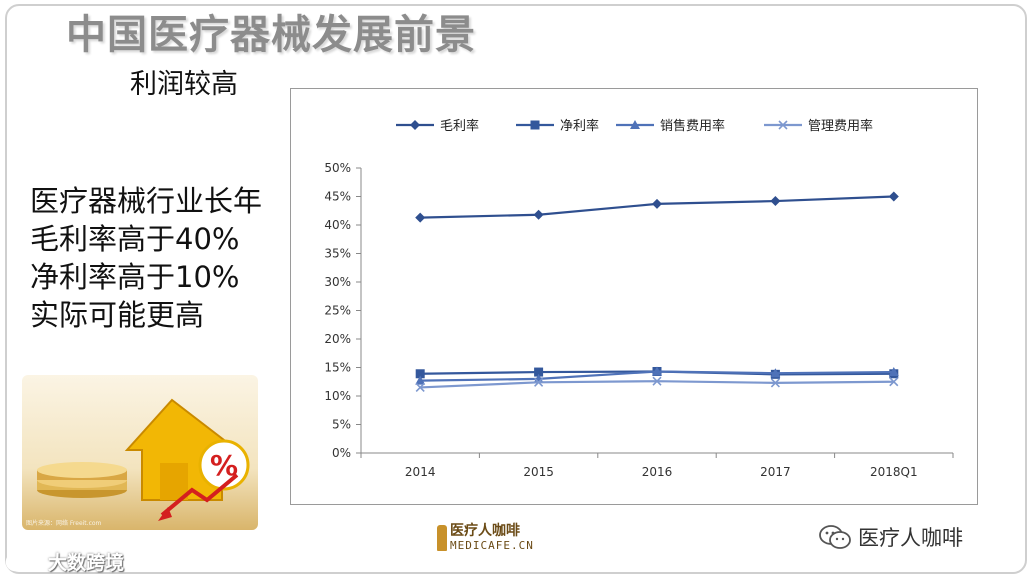 The height and width of the screenshot is (580, 1034). Describe the element at coordinates (492, 545) in the screenshot. I see `logo-english-name: MEDICAFE.CN` at that location.